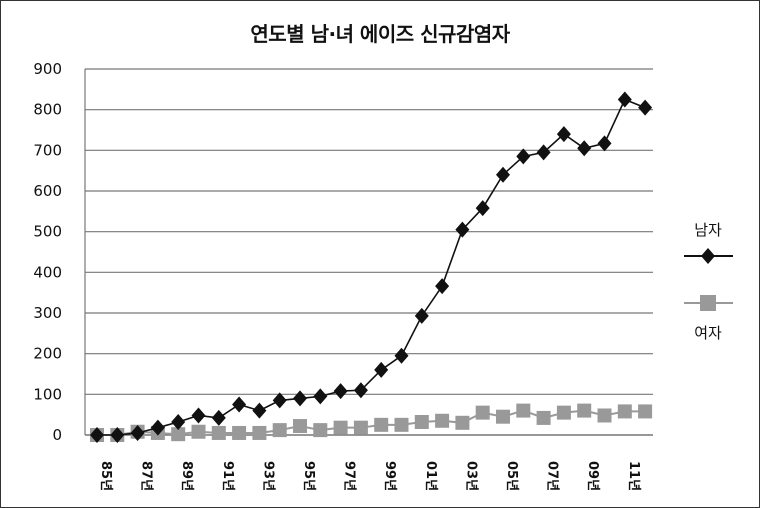  Describe the element at coordinates (389, 476) in the screenshot. I see `x-tick-label: 99년` at that location.